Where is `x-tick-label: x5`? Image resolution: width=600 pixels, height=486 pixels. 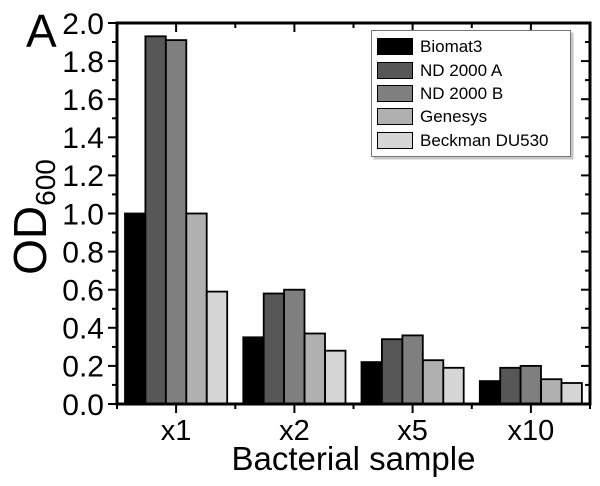
x-tick-label: x5 is located at coordinates (412, 431).